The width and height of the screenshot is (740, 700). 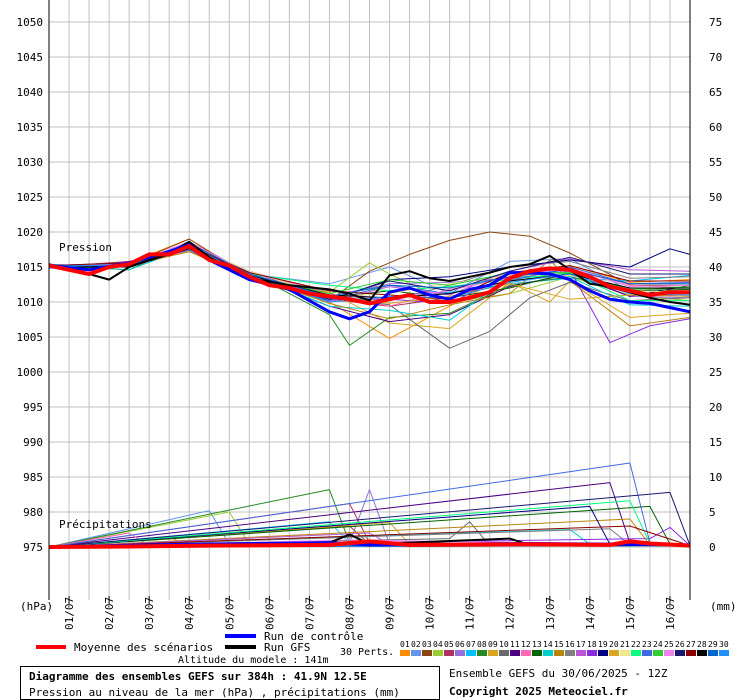 I want to click on pert-legend-number: 27, so click(x=691, y=644).